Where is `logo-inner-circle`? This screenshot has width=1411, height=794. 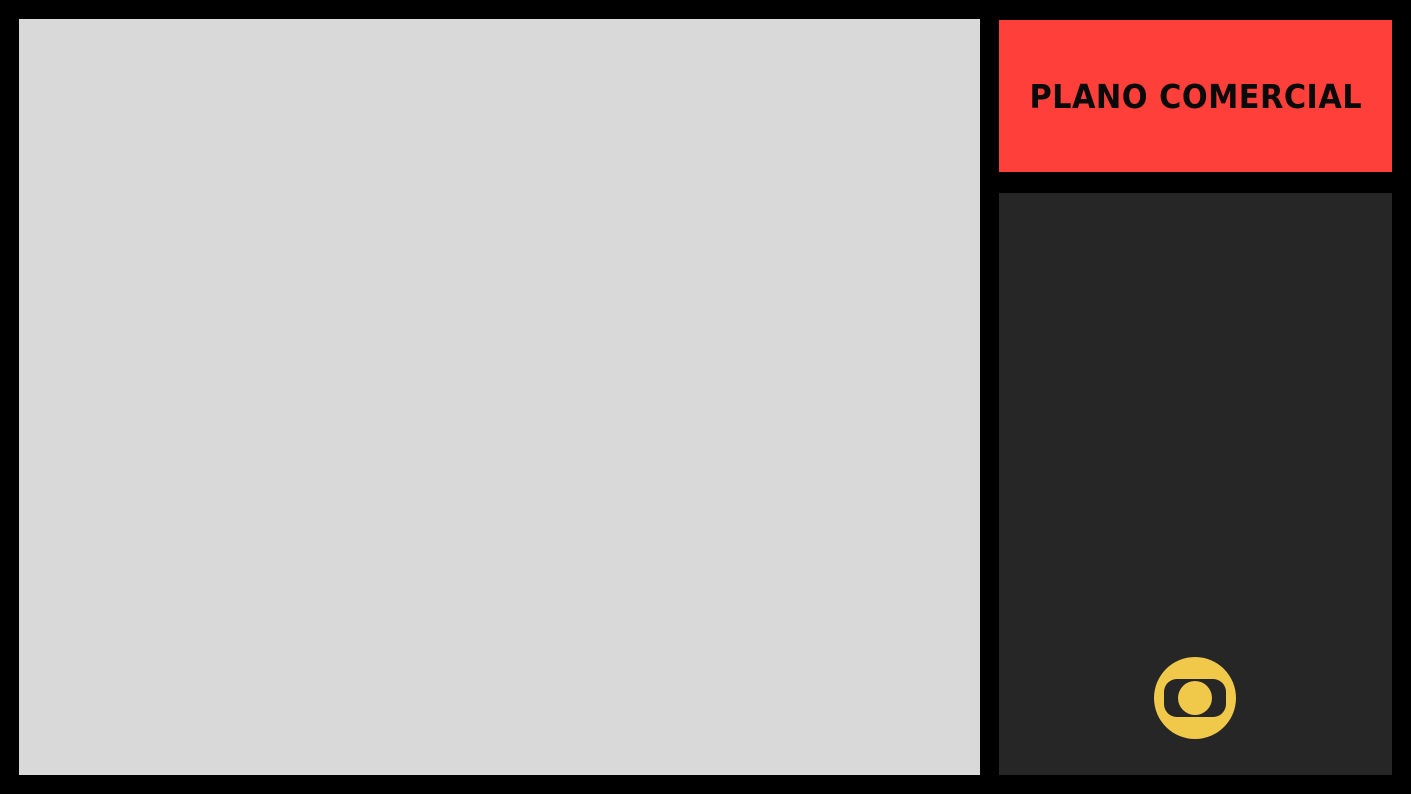
logo-inner-circle is located at coordinates (1195, 698).